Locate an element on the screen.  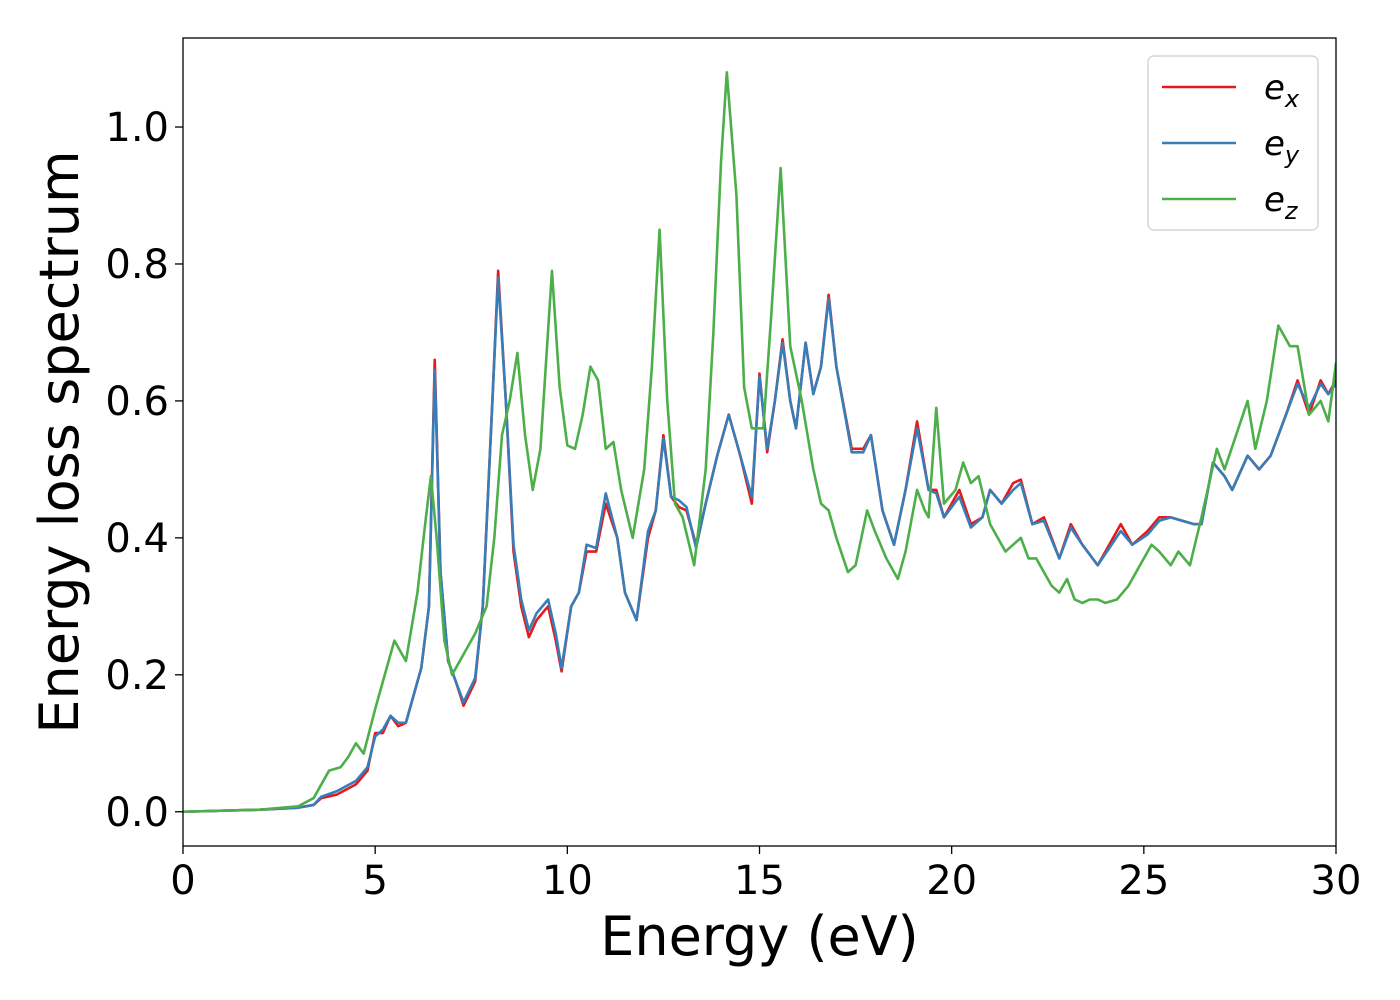
x-axis-title: Energy (eV) is located at coordinates (759, 936).